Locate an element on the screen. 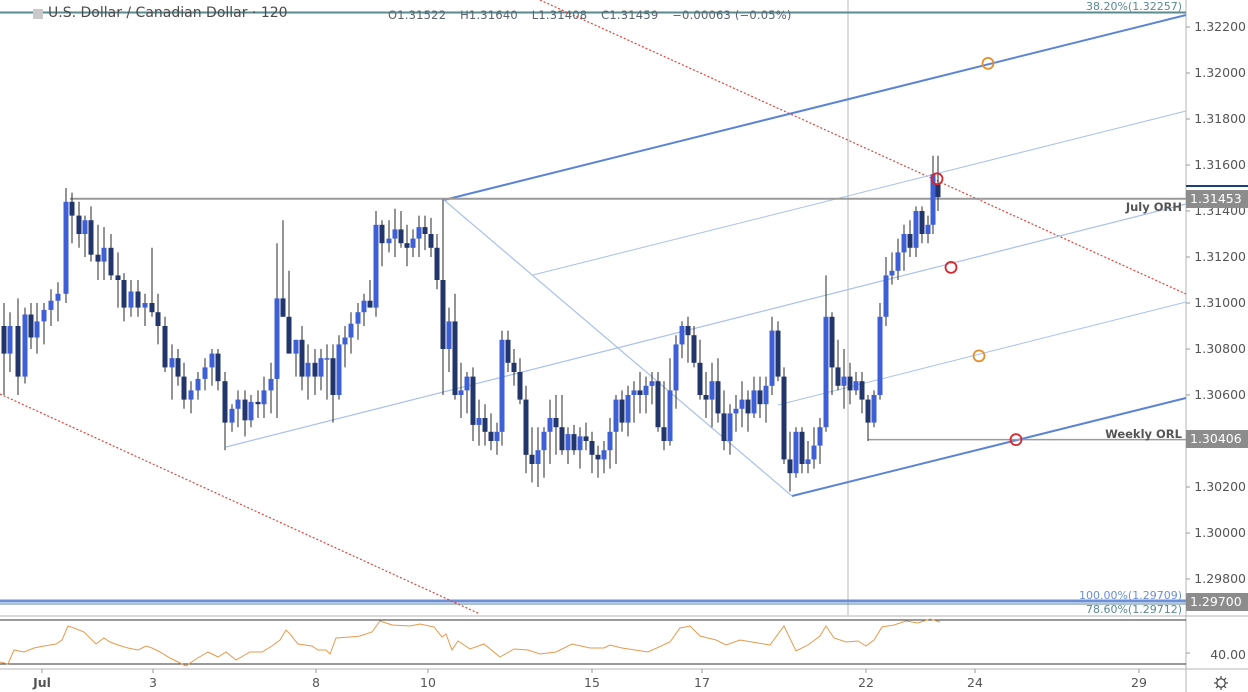  time-tick-label: 3 is located at coordinates (153, 682).